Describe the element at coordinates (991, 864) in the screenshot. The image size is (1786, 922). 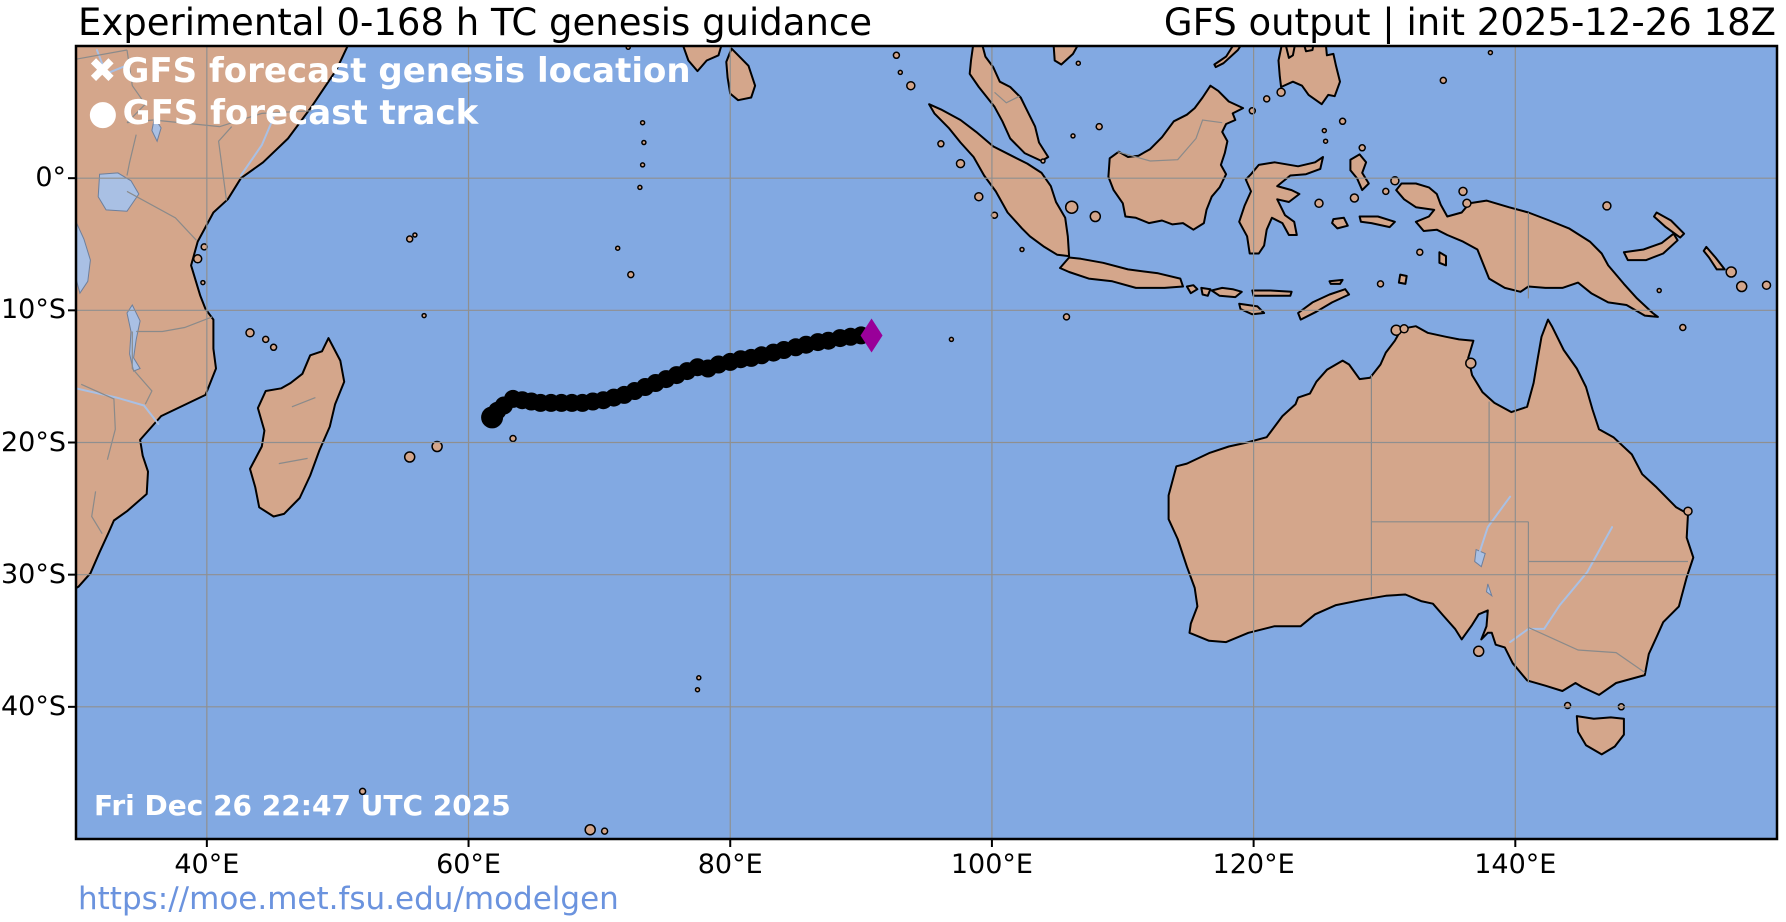
I see `x-axis-label: 100°E` at that location.